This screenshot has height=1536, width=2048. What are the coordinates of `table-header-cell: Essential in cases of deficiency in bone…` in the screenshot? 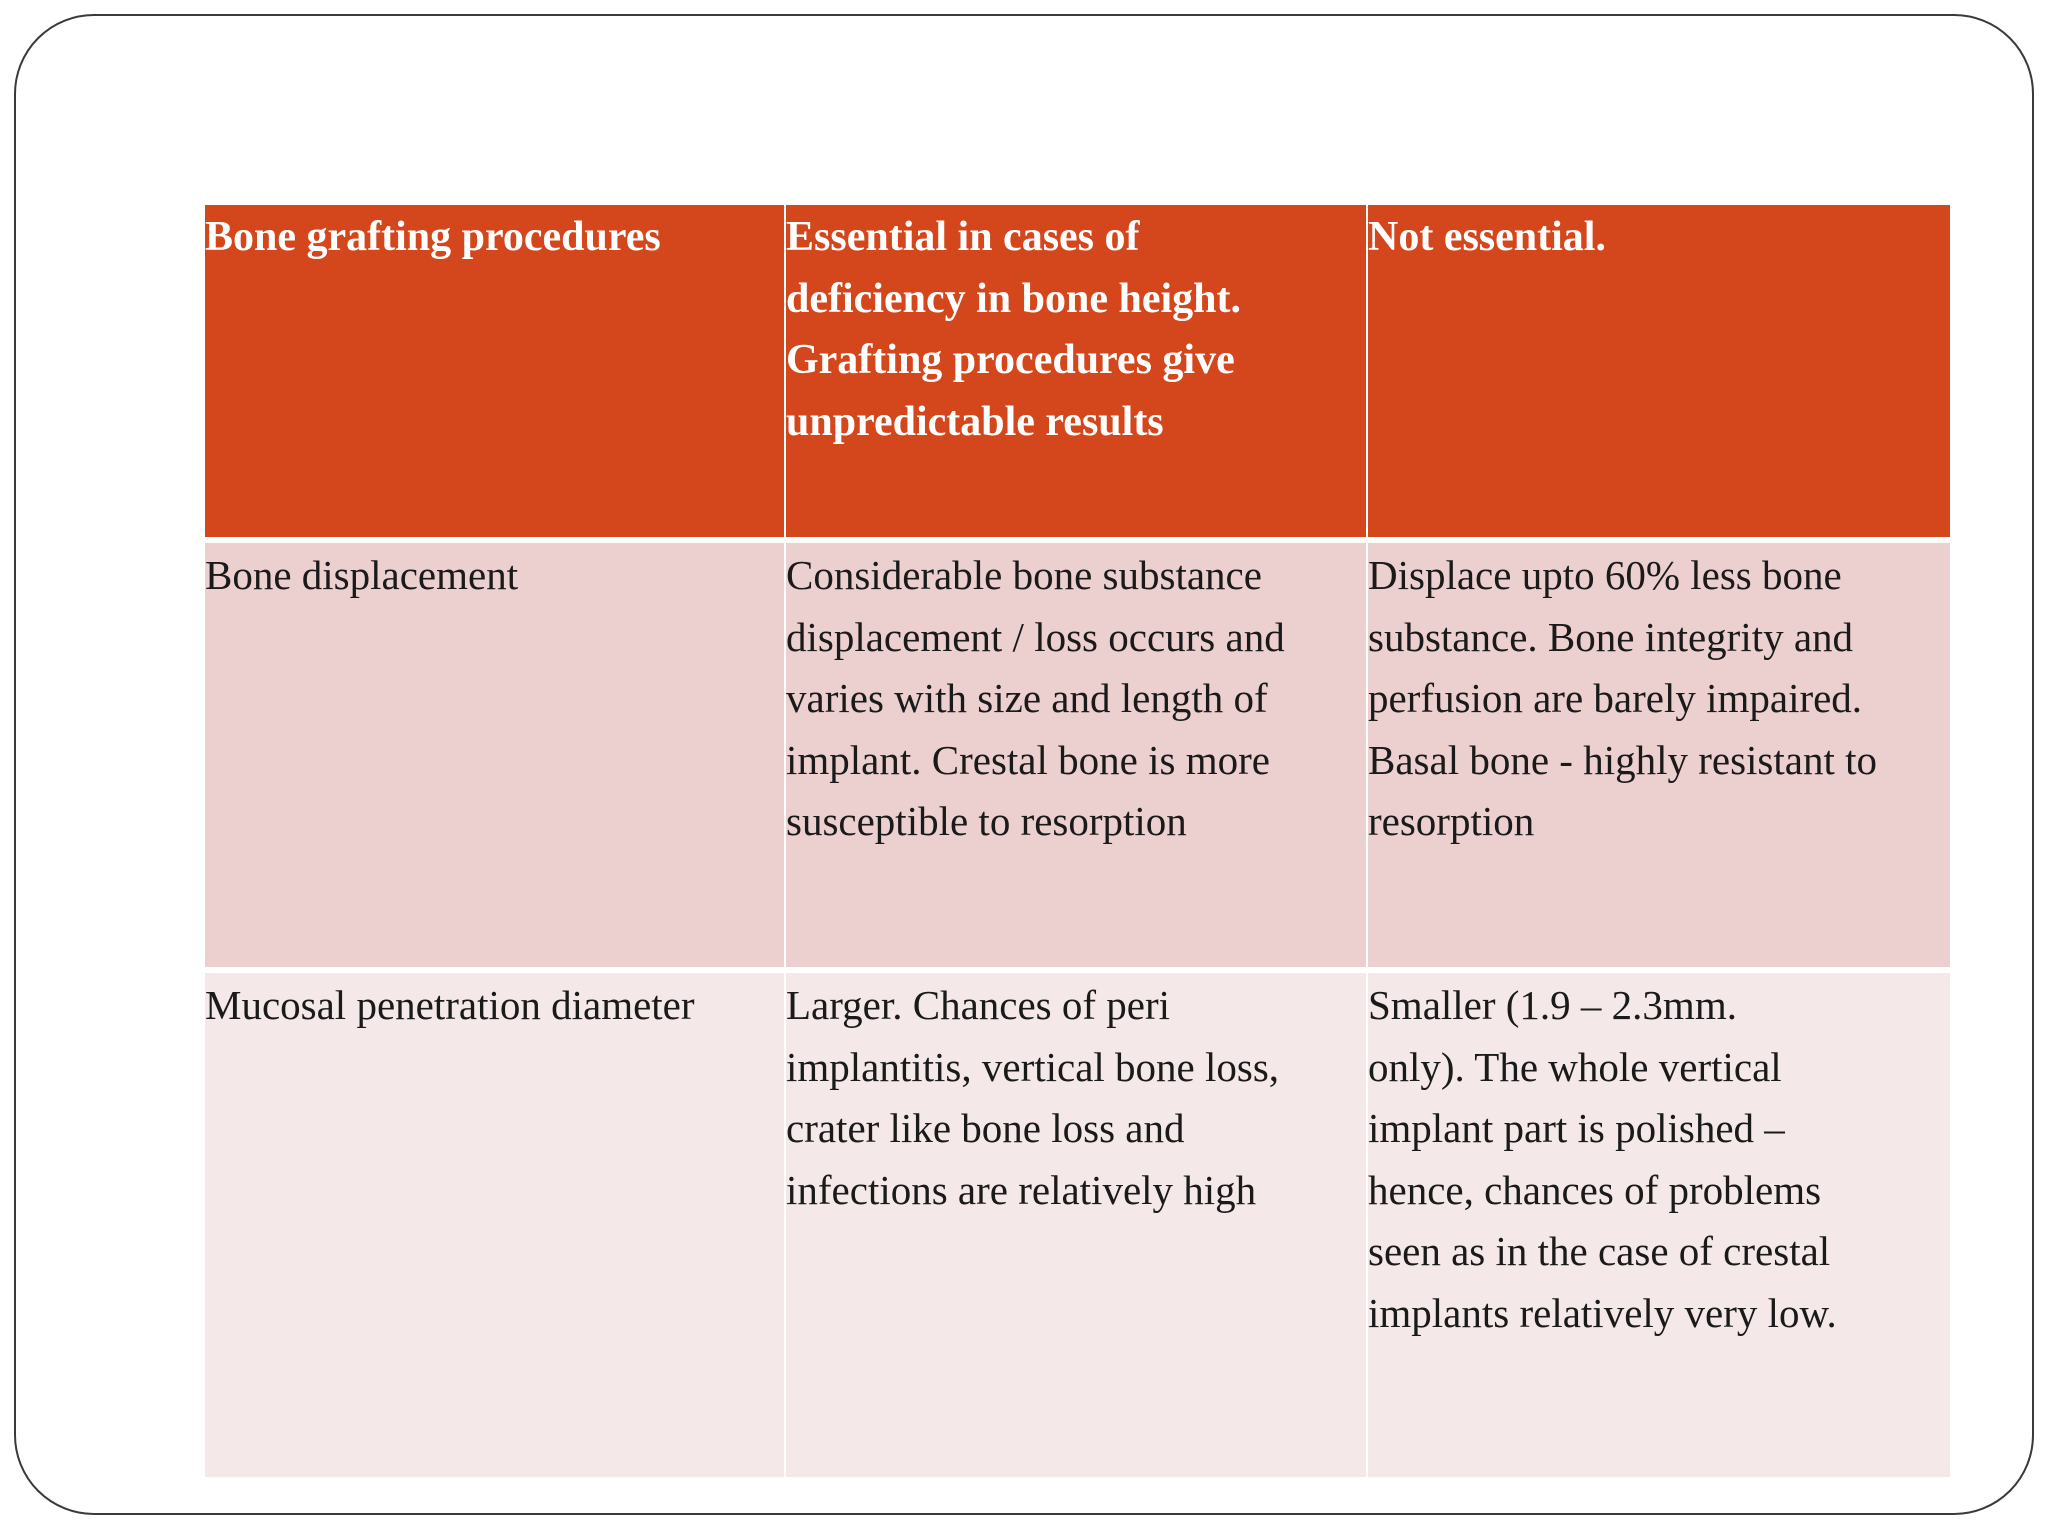 It's located at (1076, 371).